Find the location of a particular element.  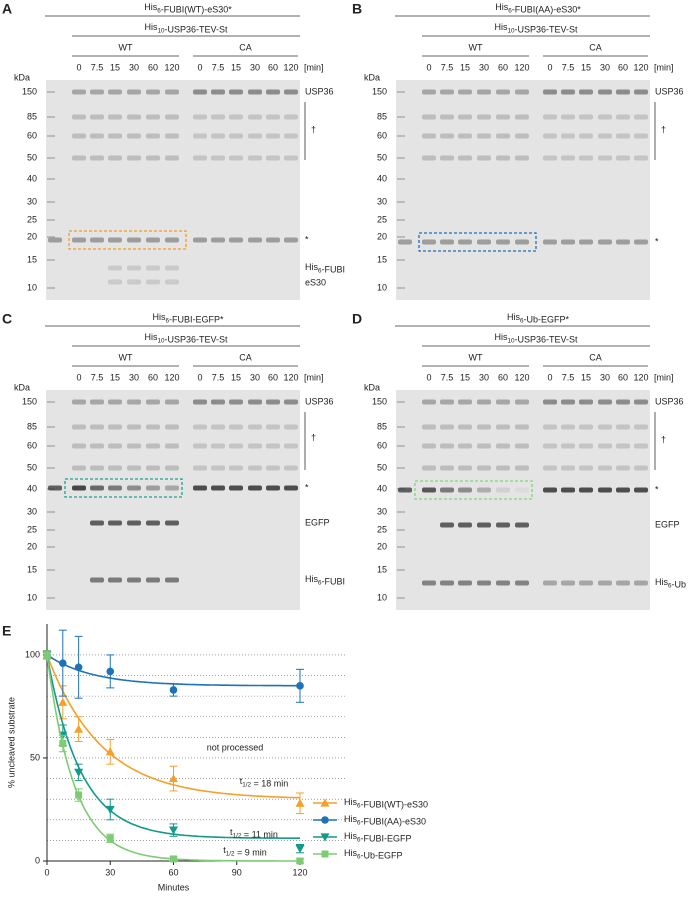

fit-curve is located at coordinates (173, 670).